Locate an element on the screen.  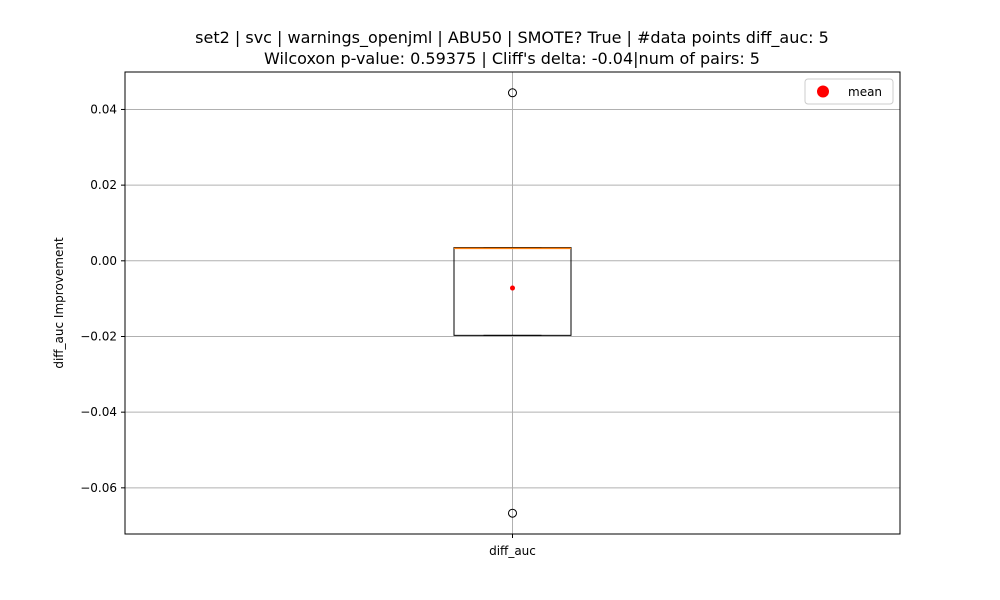
legend-mean-marker is located at coordinates (823, 91).